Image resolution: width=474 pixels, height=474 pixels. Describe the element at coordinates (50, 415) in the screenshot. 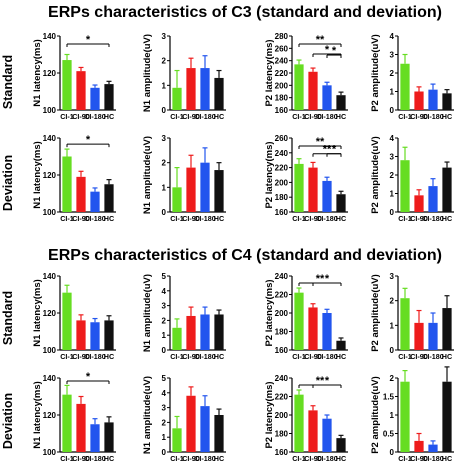

I see `panel-c4-deviation-n1-latency-ms-ytick-label: 120` at that location.